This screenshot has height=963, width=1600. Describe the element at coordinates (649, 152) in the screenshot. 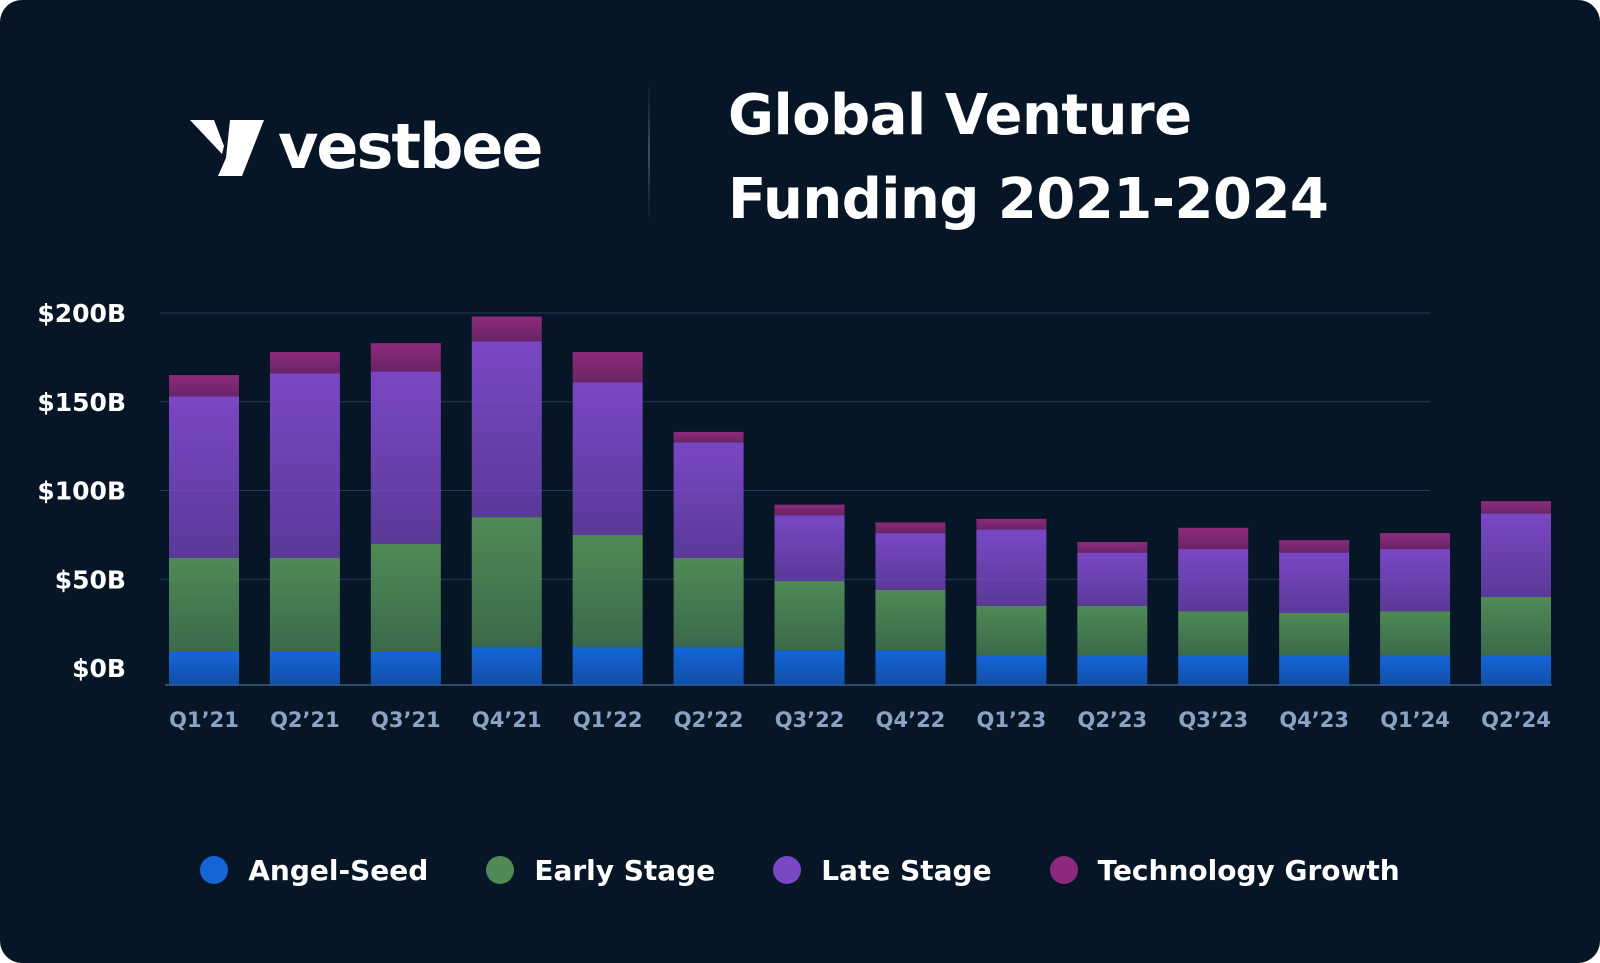

I see `header-divider` at that location.